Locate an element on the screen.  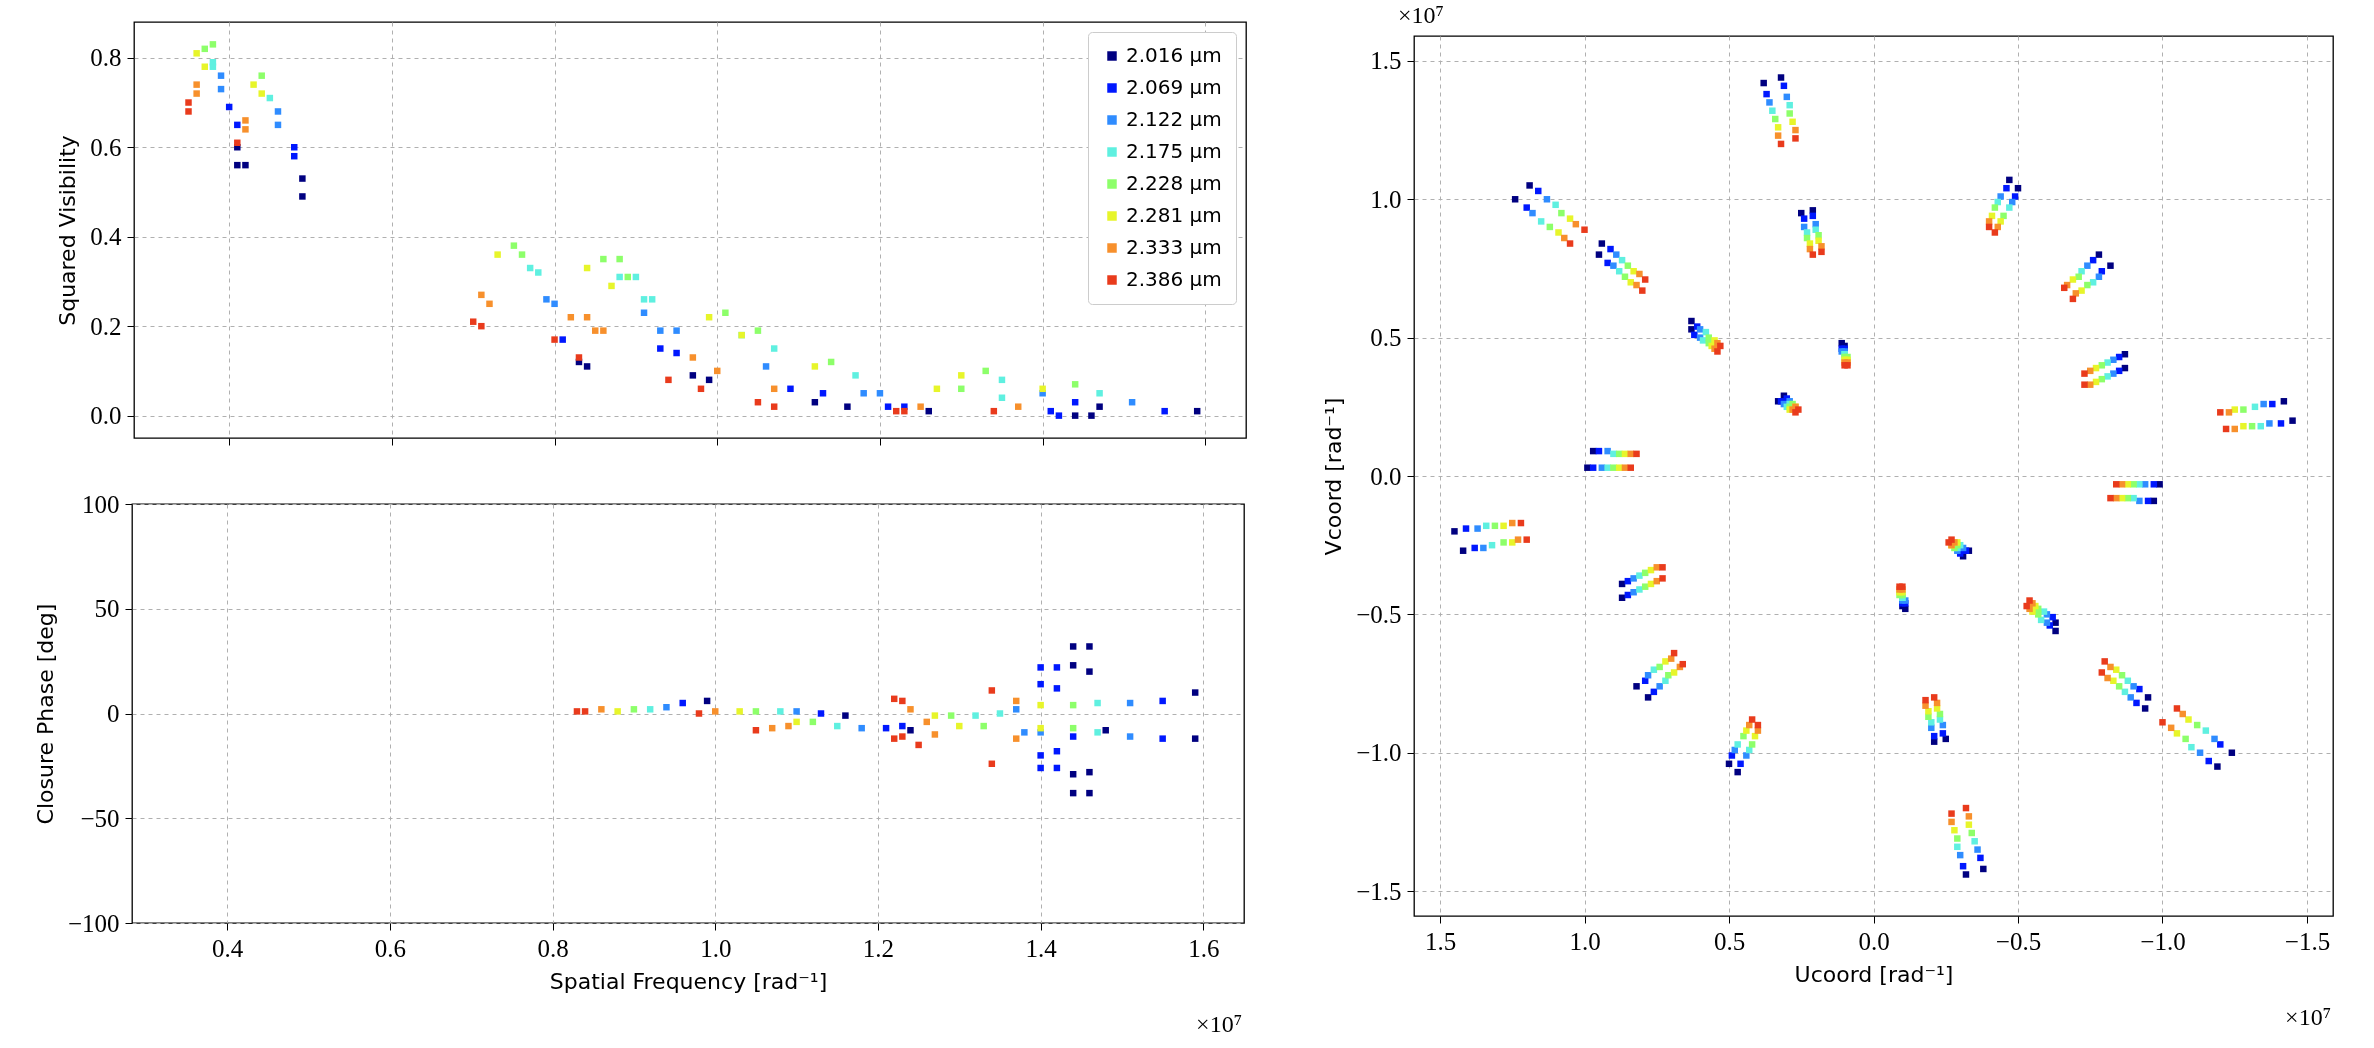
x-tick-label: 0.5 is located at coordinates (1729, 941).